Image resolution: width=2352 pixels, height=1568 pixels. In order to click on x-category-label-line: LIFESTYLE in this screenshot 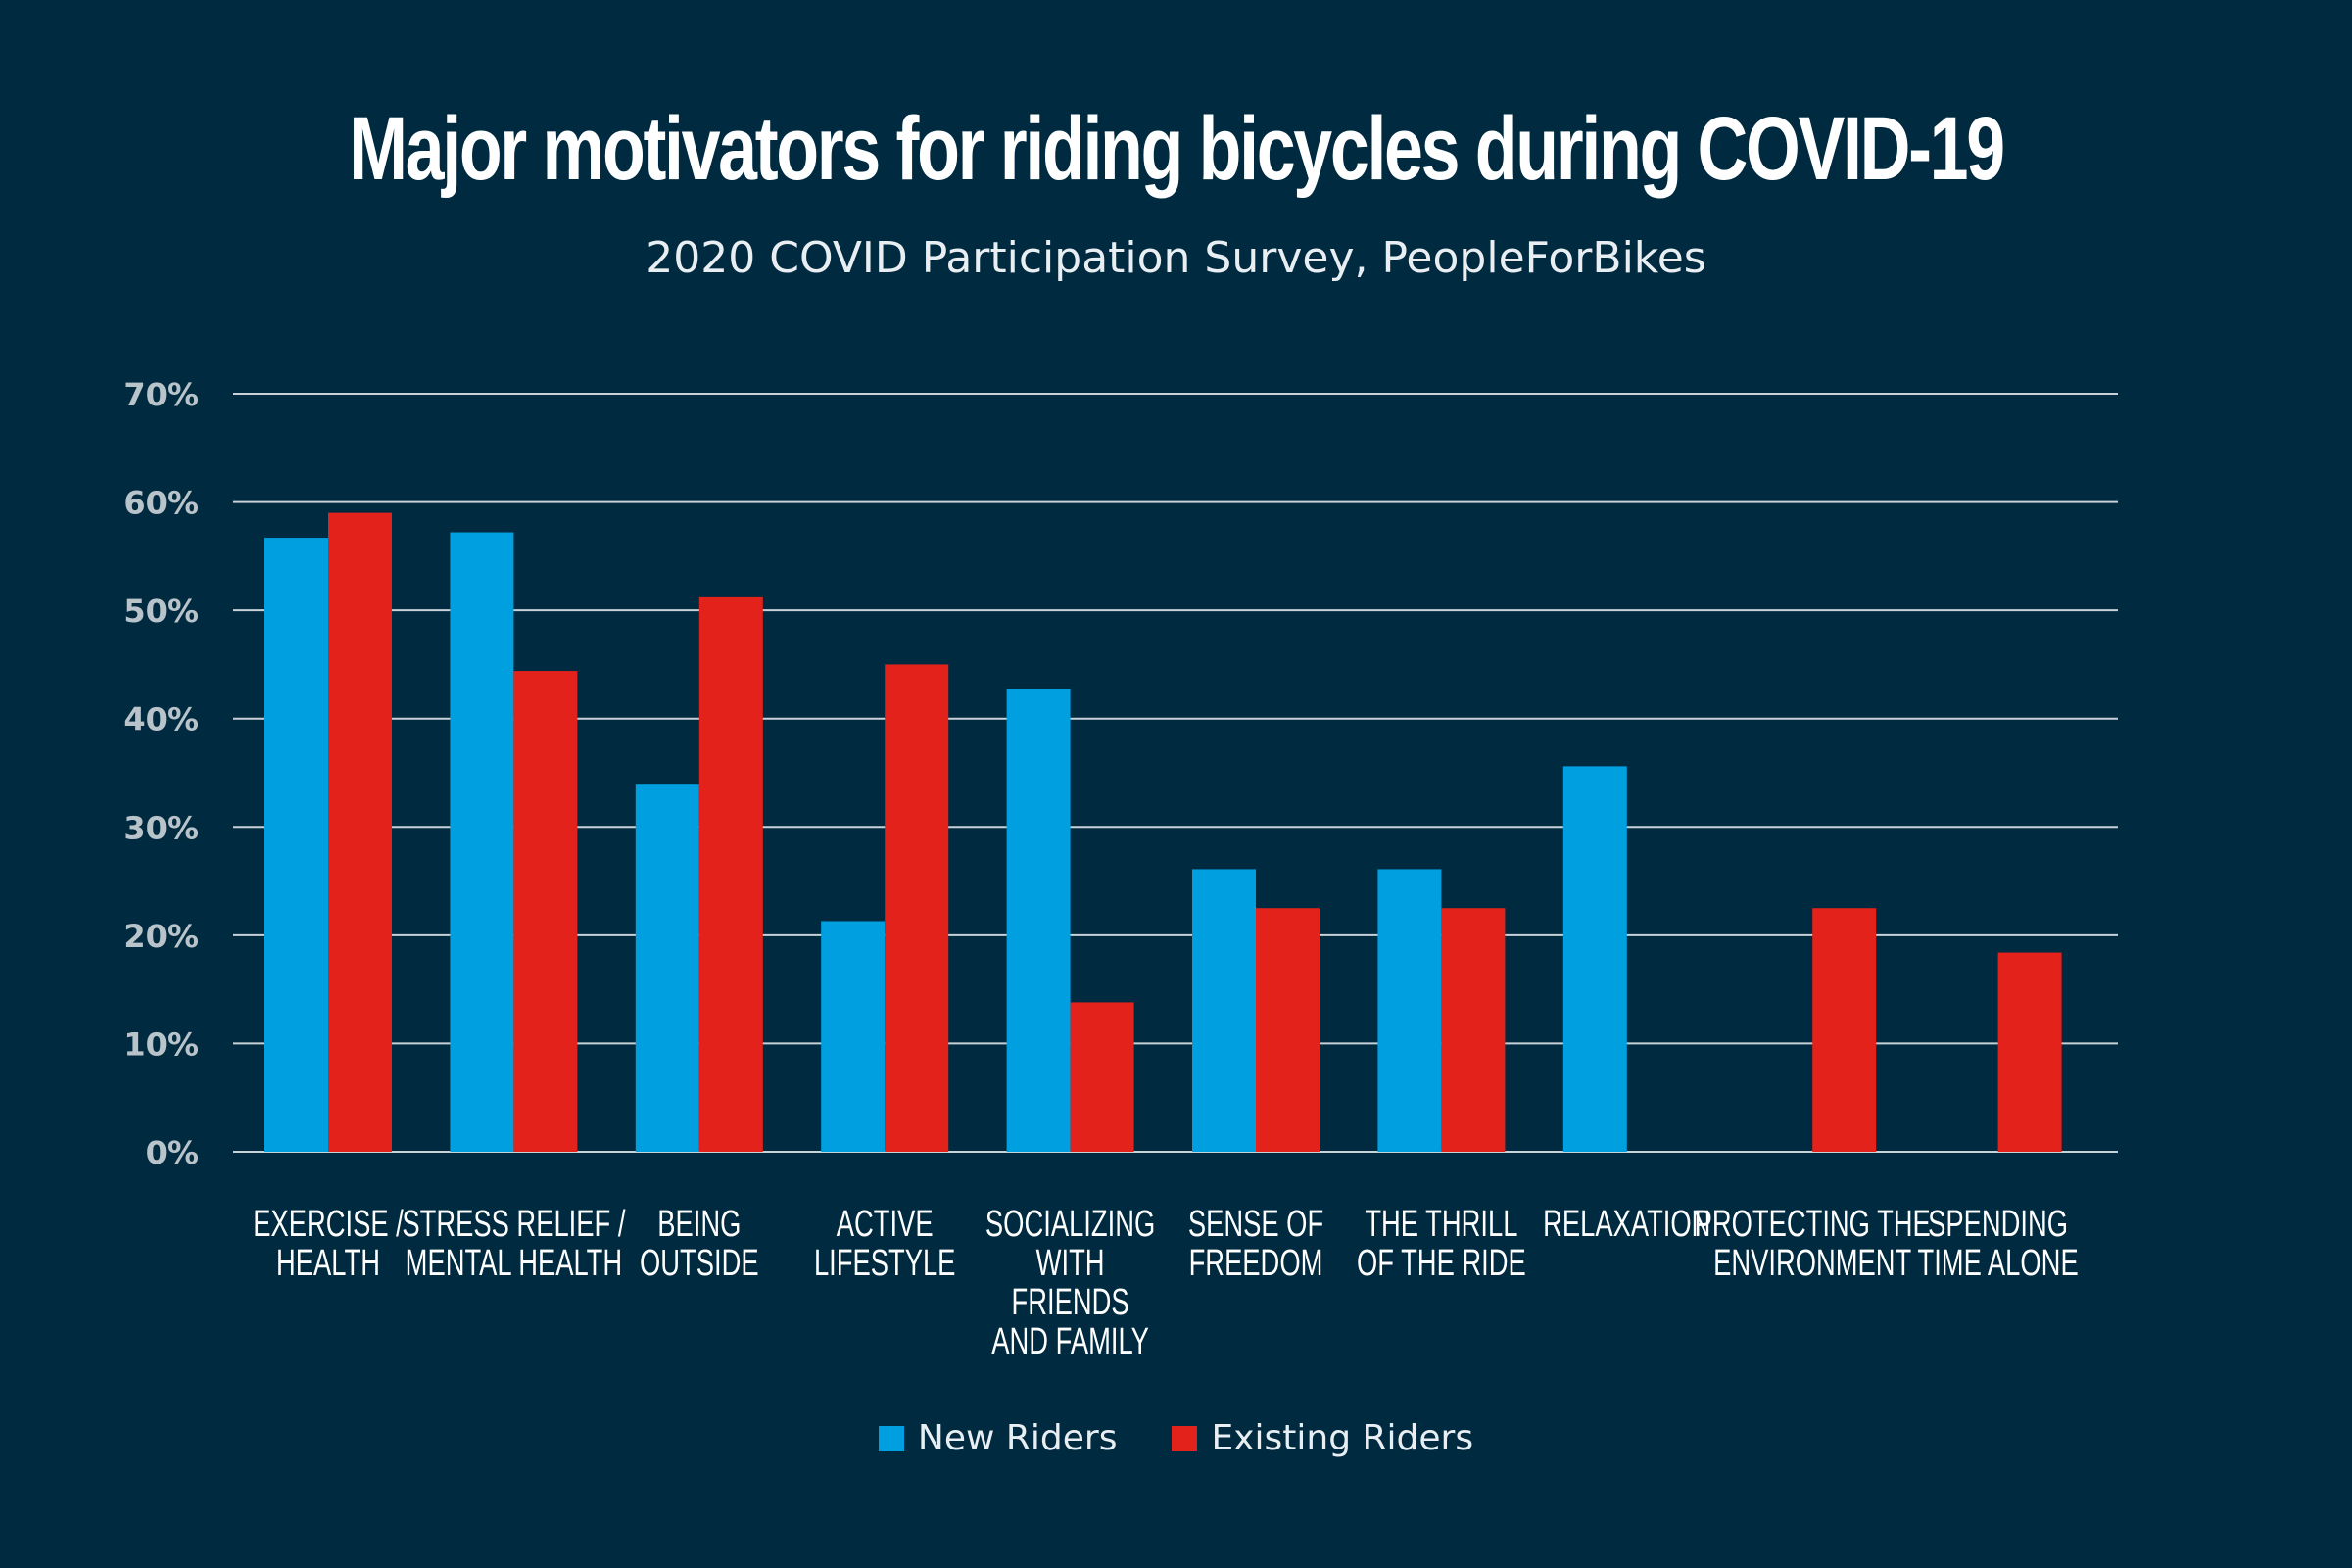, I will do `click(884, 1263)`.